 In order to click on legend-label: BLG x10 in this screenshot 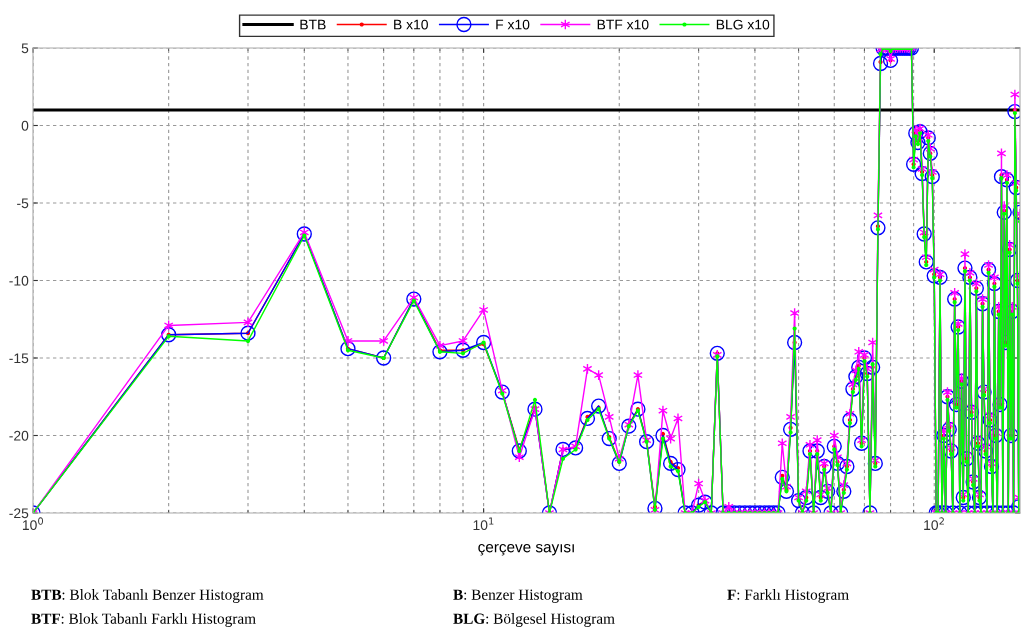, I will do `click(743, 24)`.